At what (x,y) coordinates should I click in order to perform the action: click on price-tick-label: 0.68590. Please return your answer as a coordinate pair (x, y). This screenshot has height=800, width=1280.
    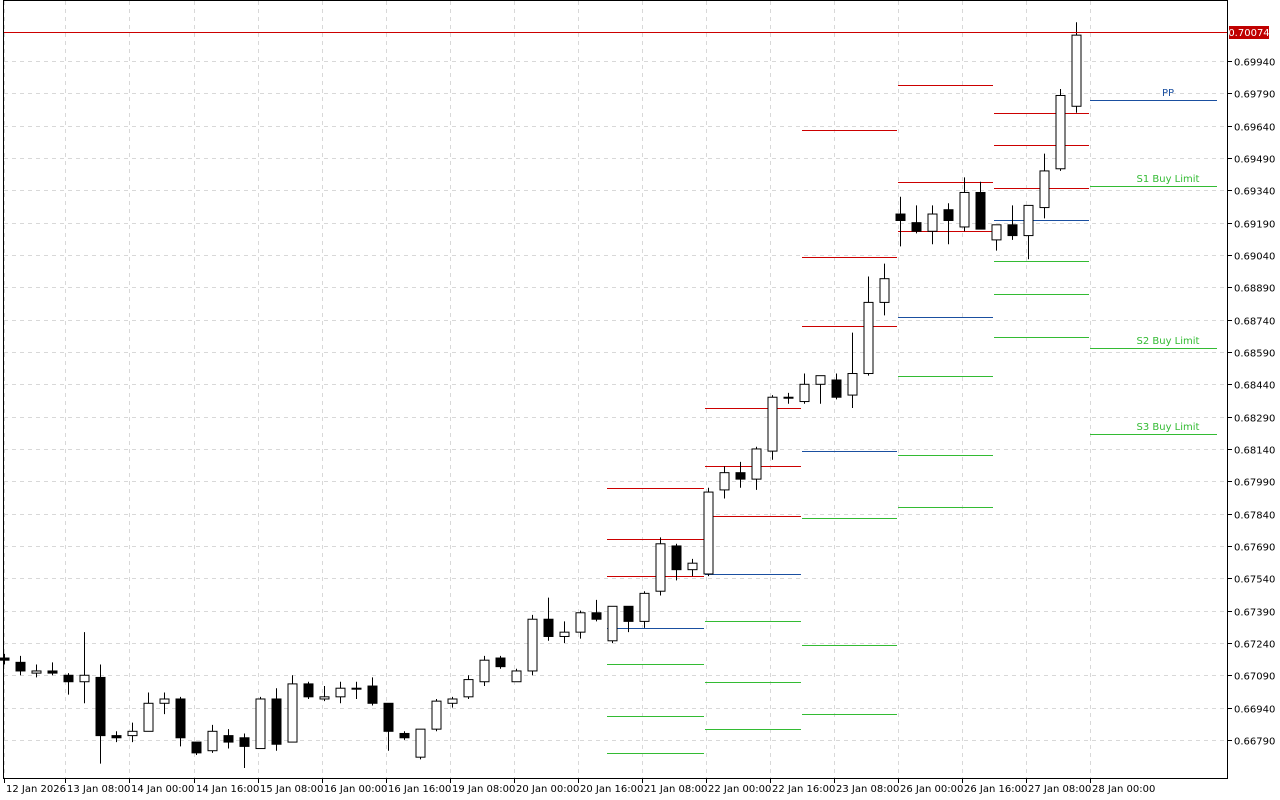
    Looking at the image, I should click on (1254, 354).